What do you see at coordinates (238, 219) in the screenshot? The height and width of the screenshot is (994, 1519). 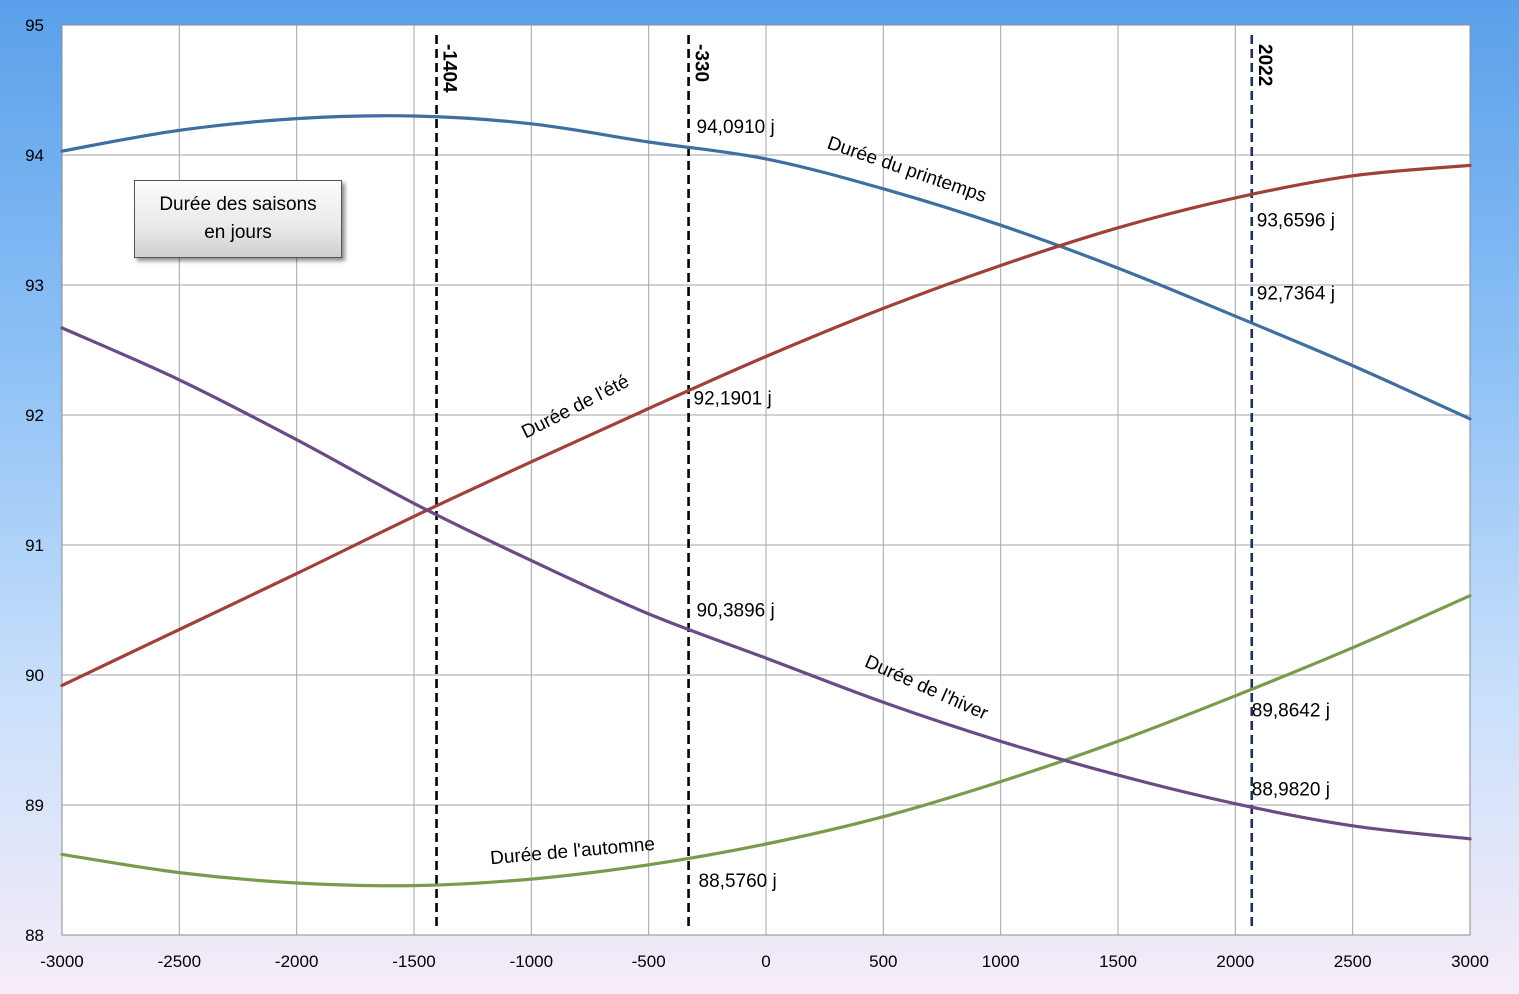 I see `title-box: Durée des saisons en jours` at bounding box center [238, 219].